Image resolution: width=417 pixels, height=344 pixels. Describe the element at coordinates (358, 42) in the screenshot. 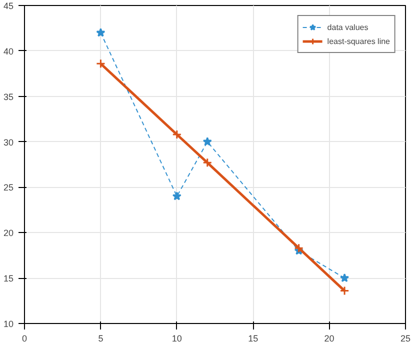

I see `legend-label: least-squares line` at that location.